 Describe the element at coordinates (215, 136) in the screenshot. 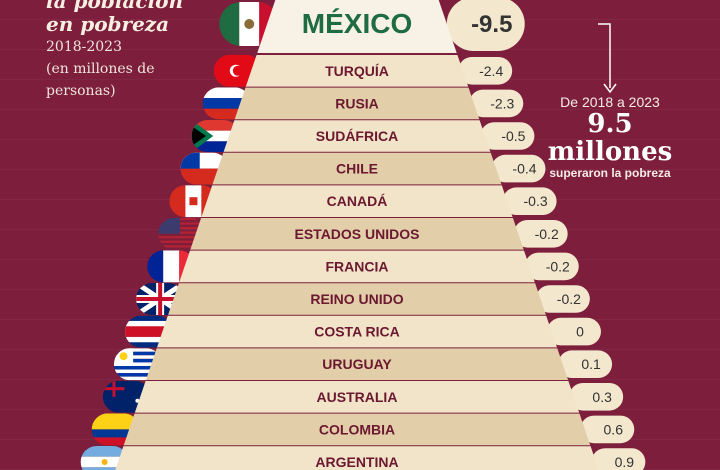

I see `south-africa-flag-icon` at that location.